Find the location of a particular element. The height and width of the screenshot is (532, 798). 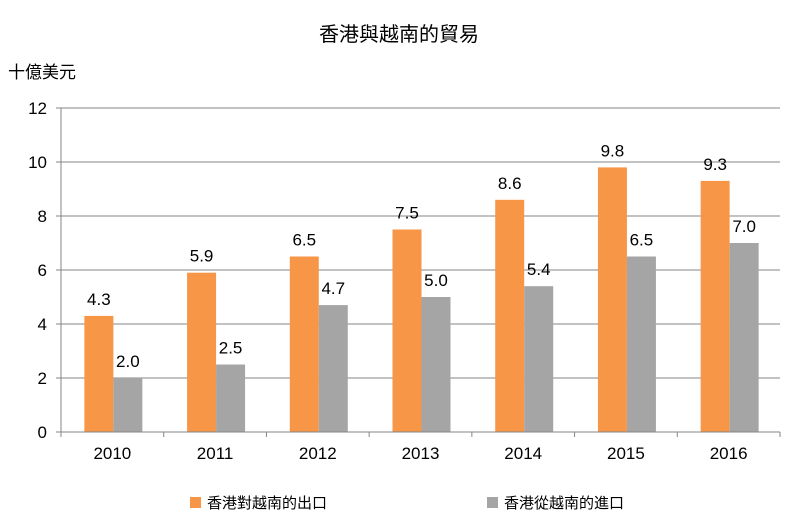

bar-imports-2014 is located at coordinates (539, 359).